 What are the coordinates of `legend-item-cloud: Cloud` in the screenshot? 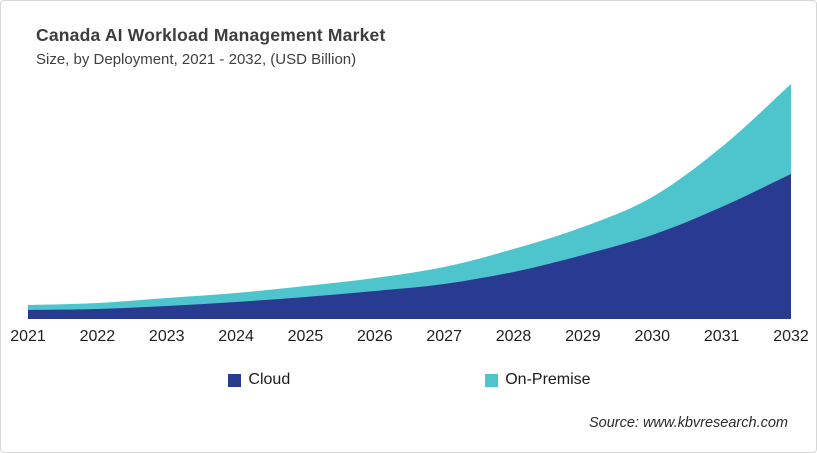 It's located at (259, 380).